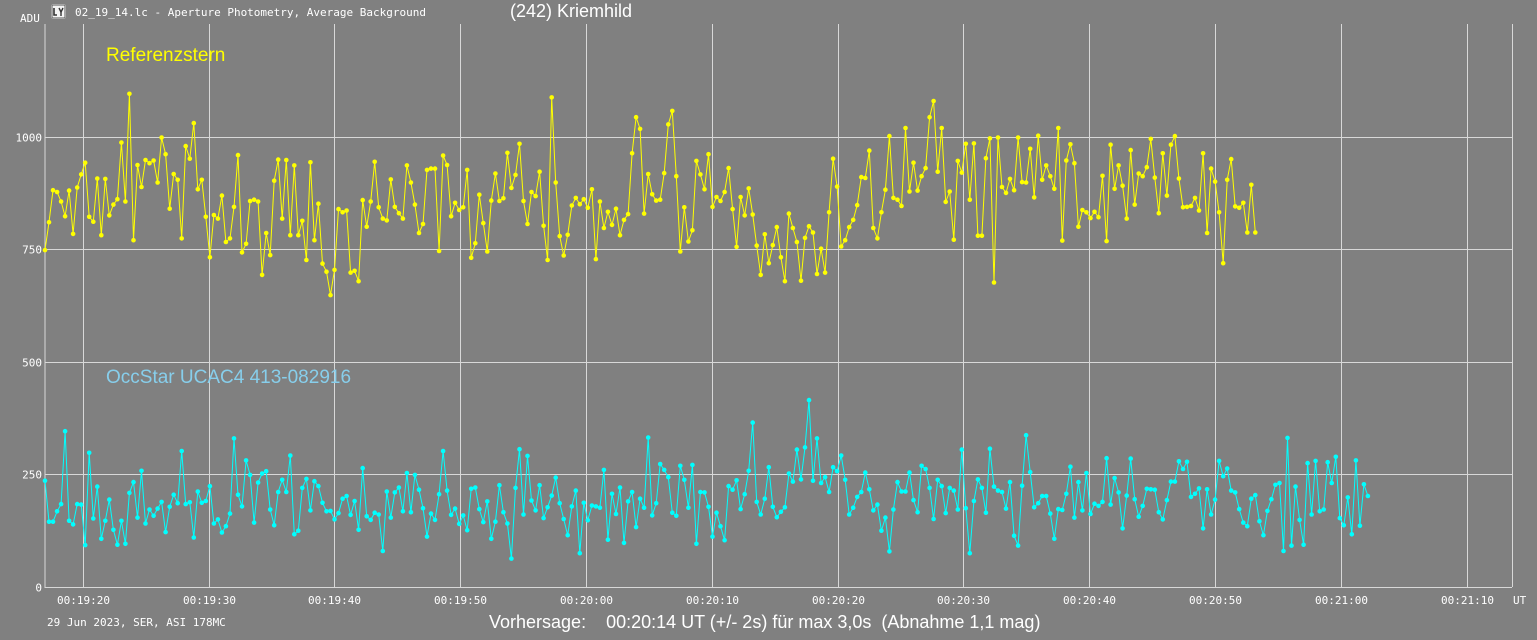 The image size is (1537, 640). I want to click on y-tick-label: 1000, so click(29, 138).